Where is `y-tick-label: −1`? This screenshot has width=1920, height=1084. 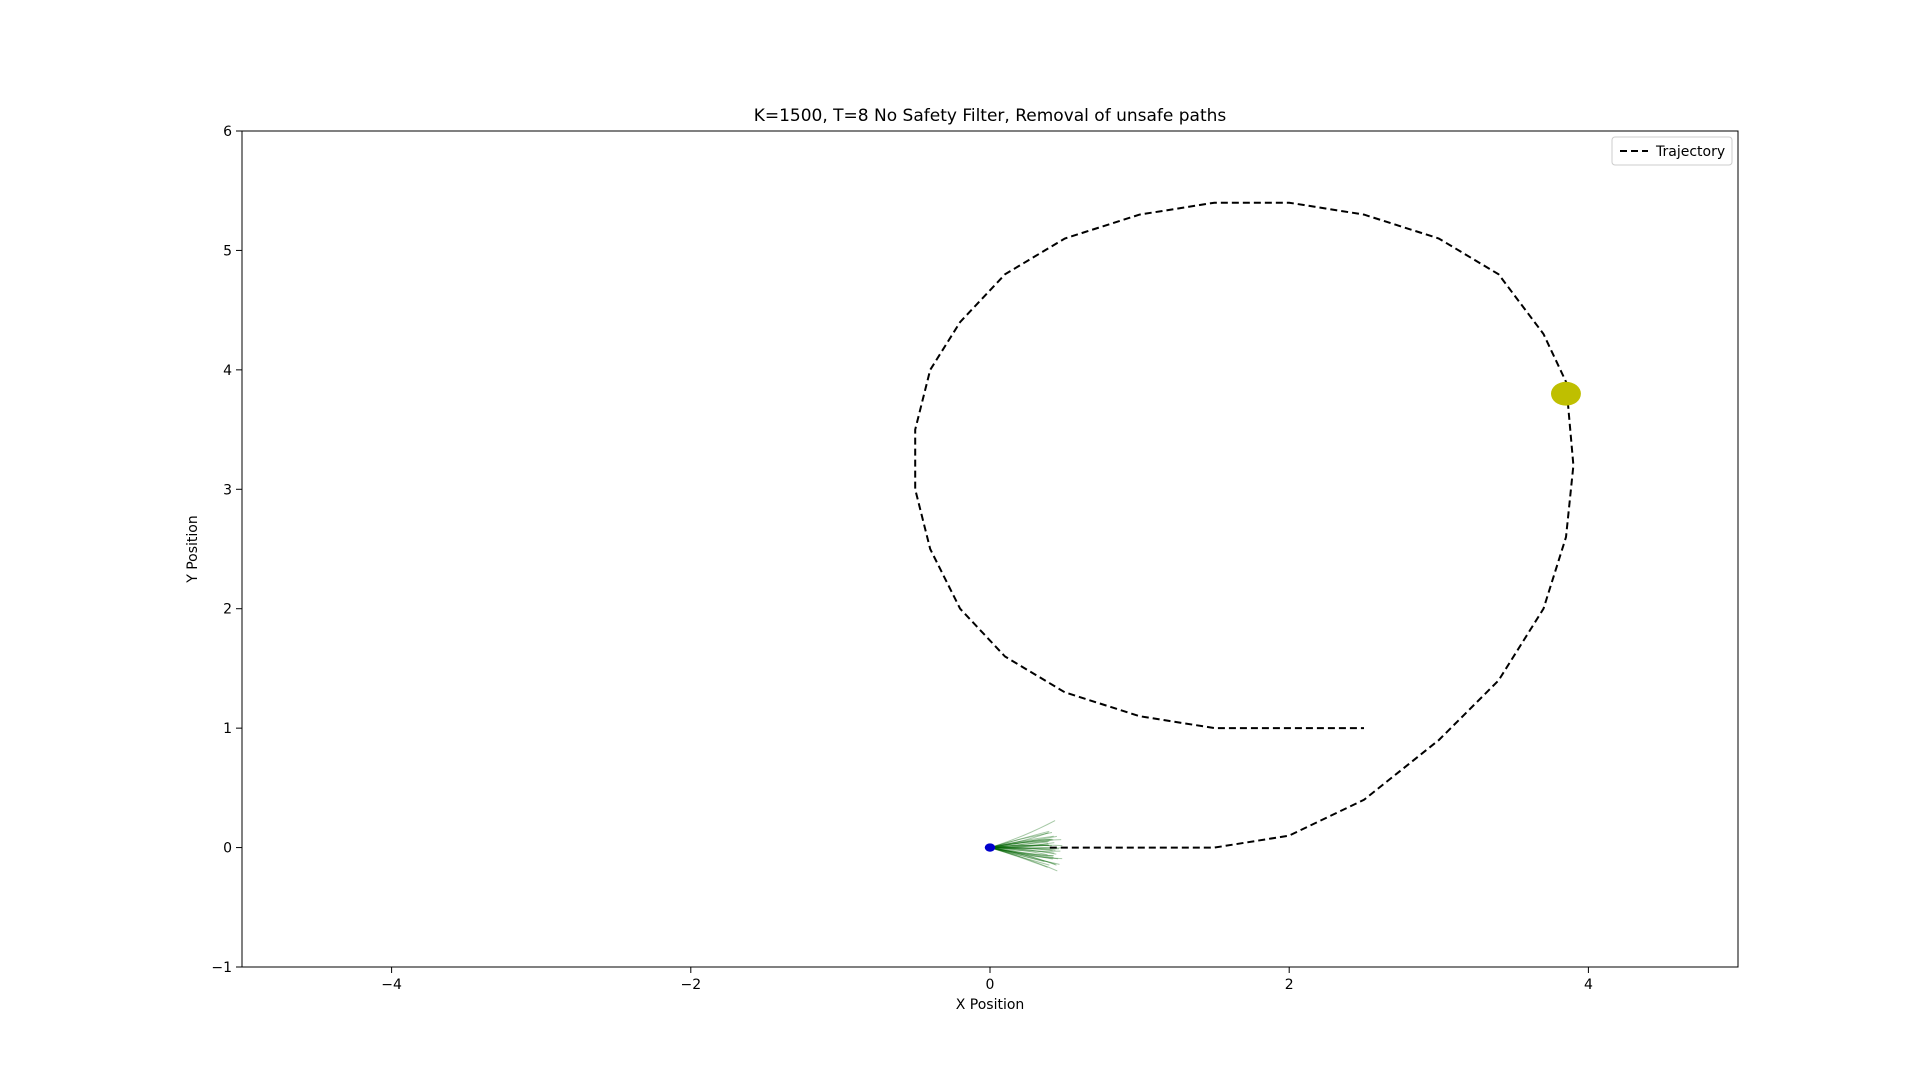
y-tick-label: −1 is located at coordinates (221, 968).